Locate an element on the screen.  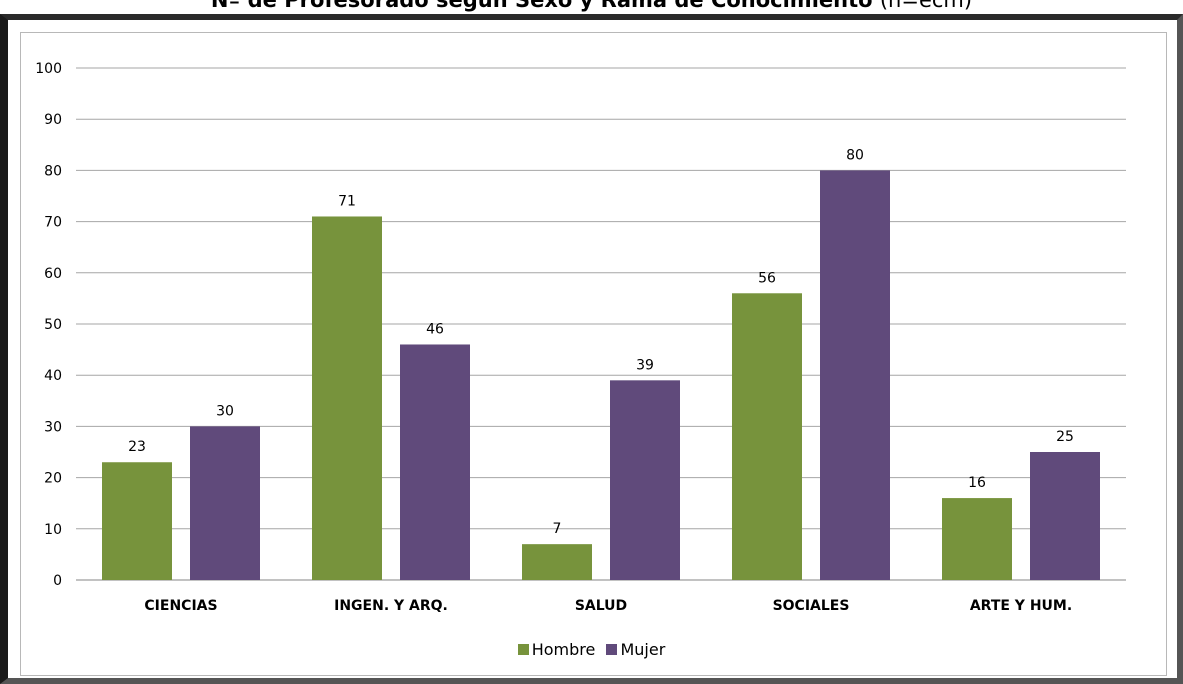
legend-label-hombre: Hombre is located at coordinates (563, 649).